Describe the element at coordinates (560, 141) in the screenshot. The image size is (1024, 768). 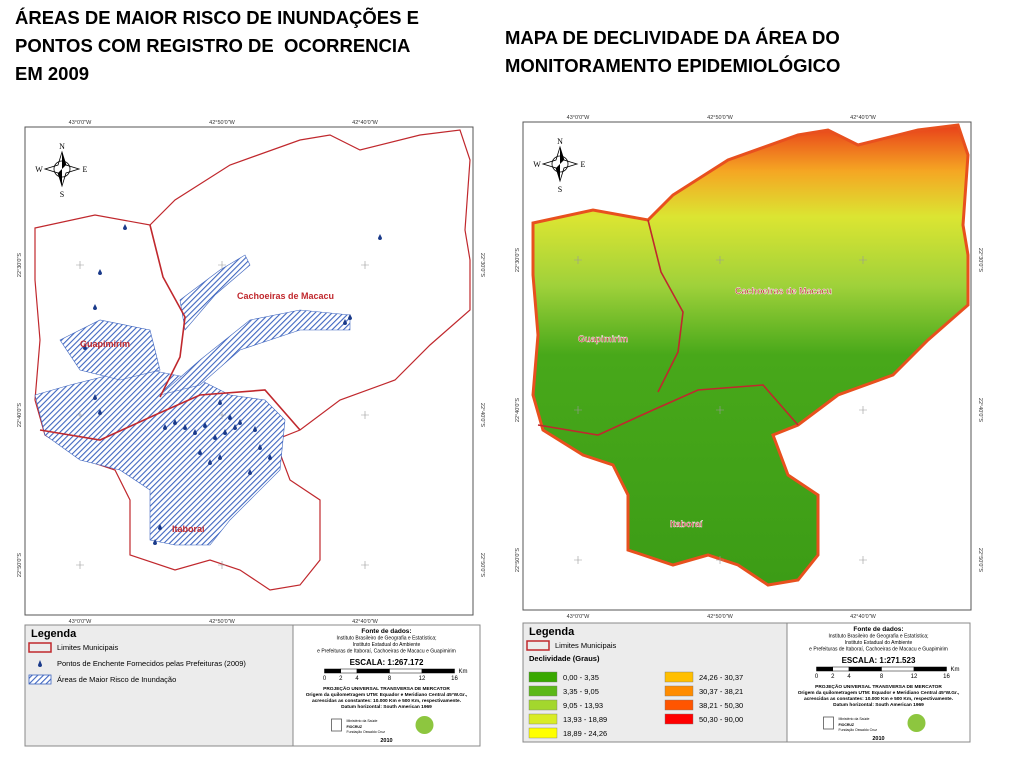
I see `compass-n: N` at that location.